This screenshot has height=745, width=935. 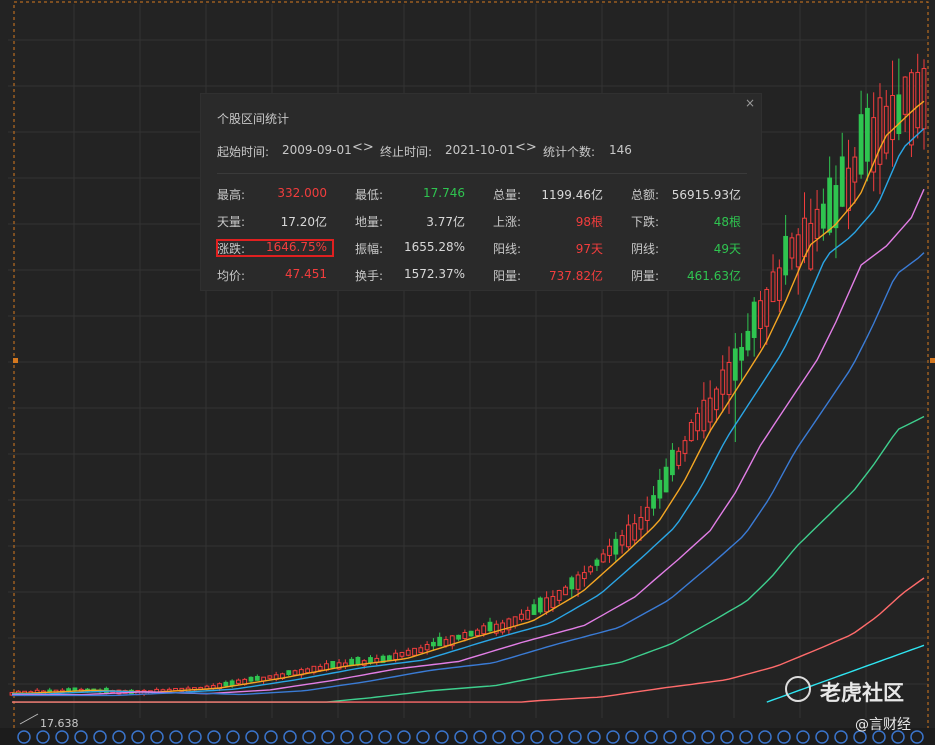 What do you see at coordinates (275, 248) in the screenshot?
I see `highlight-box` at bounding box center [275, 248].